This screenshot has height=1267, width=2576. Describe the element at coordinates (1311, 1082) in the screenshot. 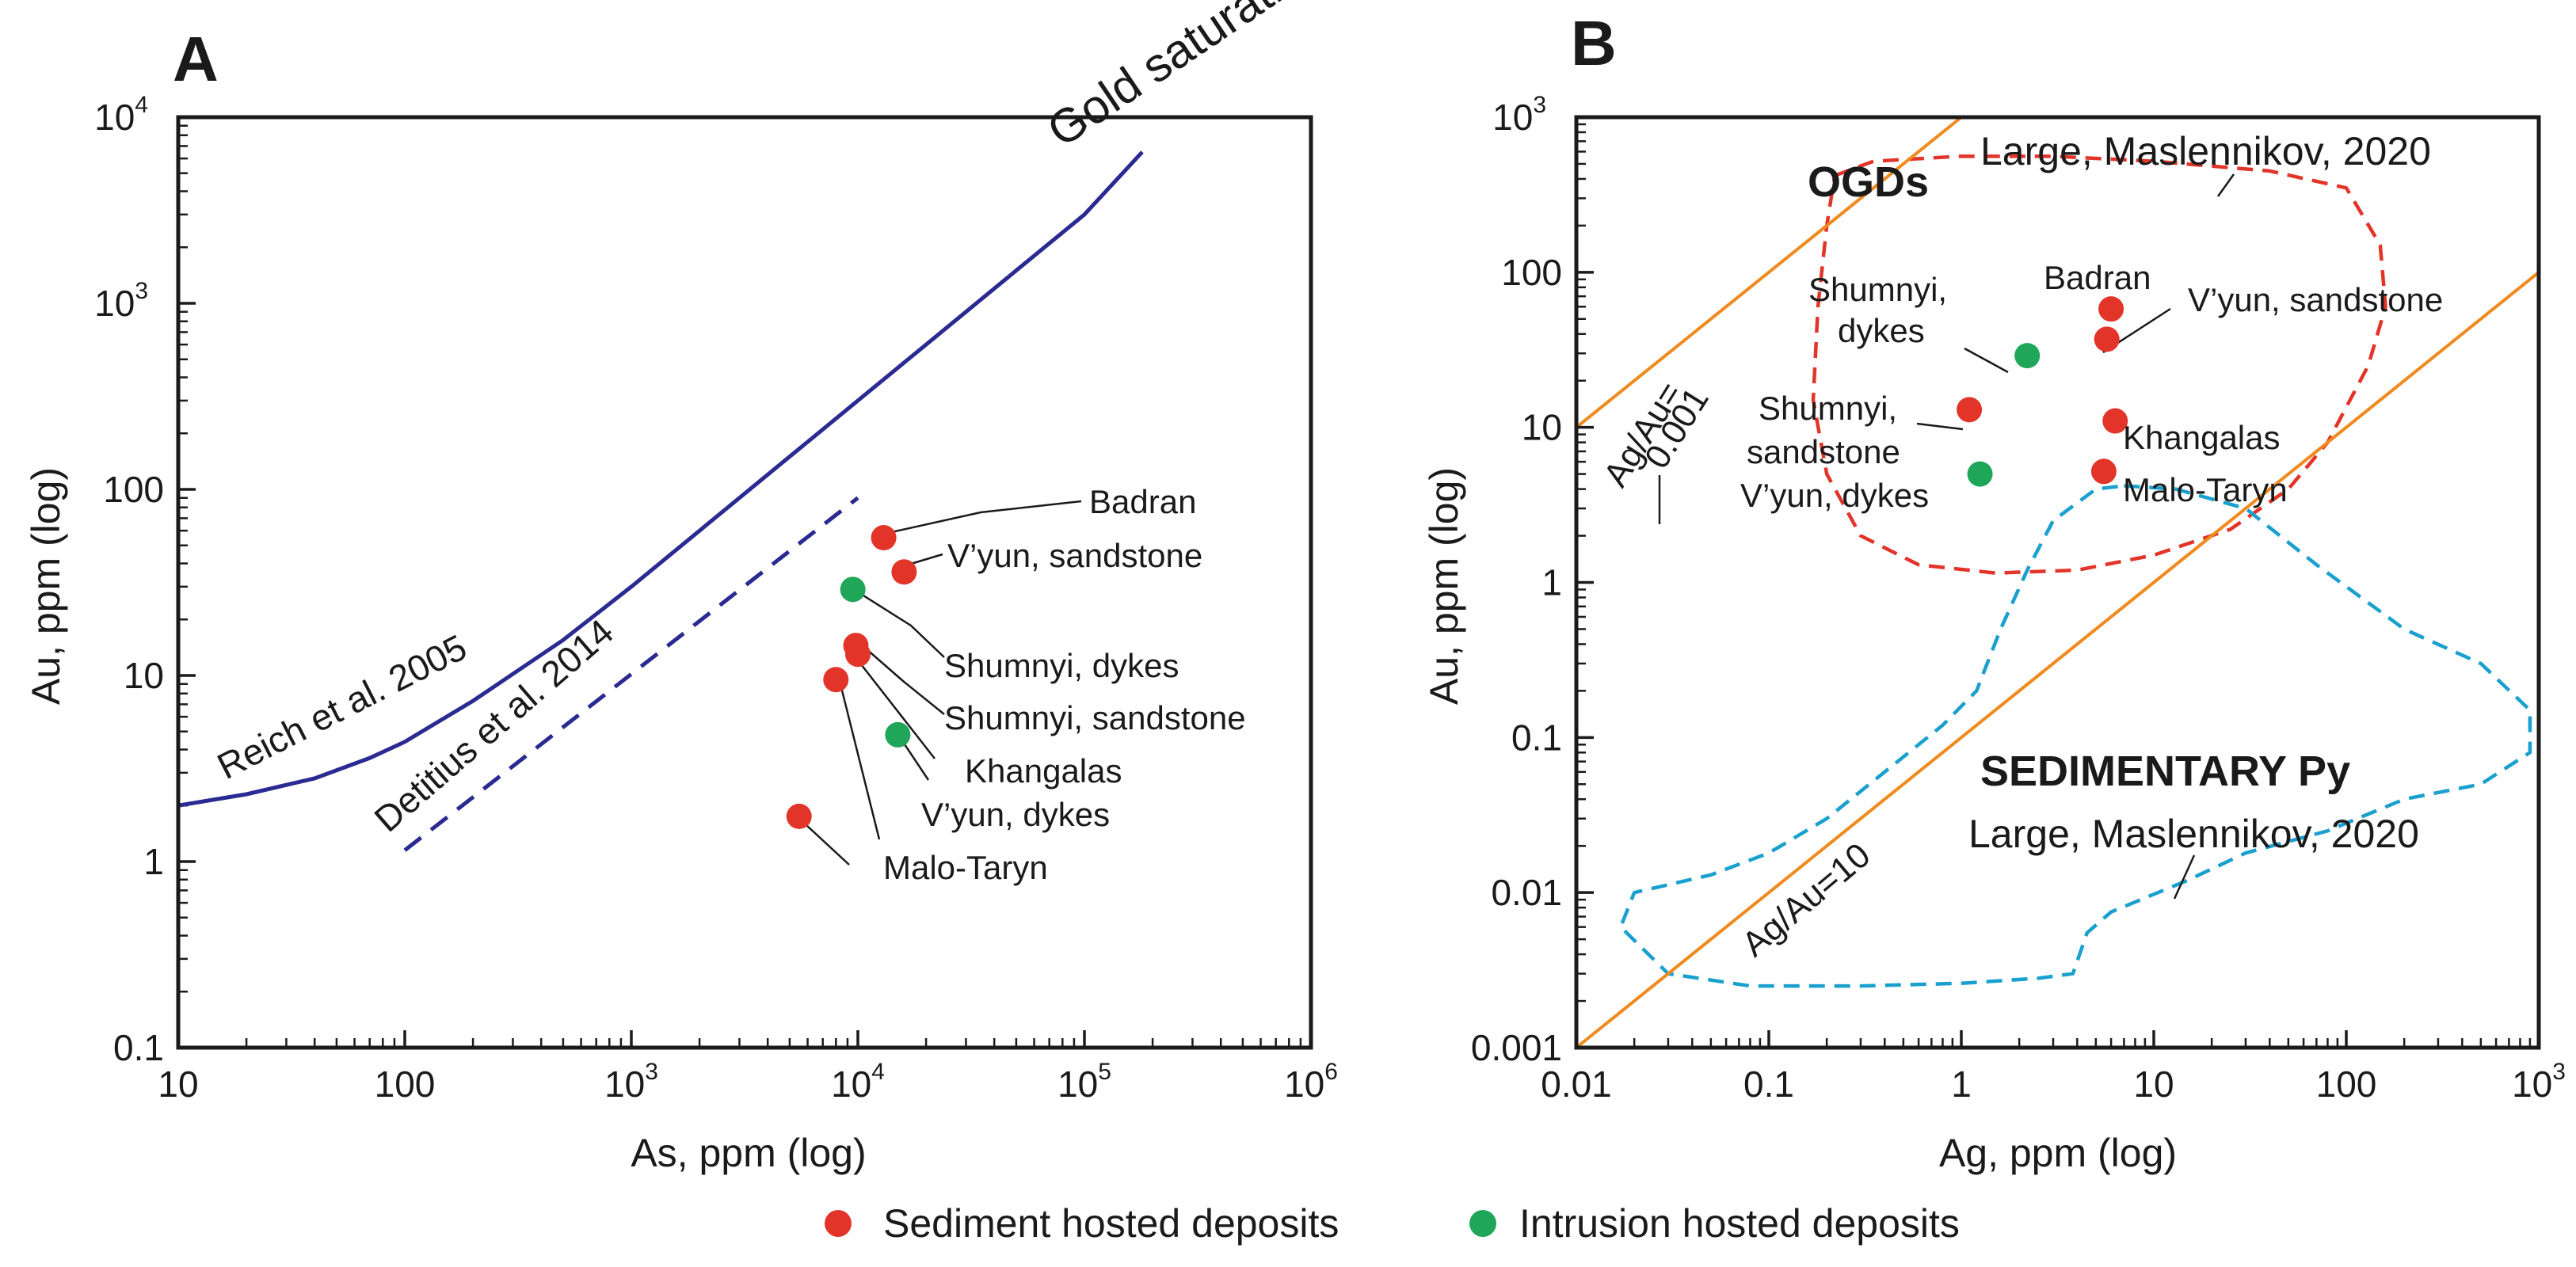

I see `panel-a-x-tick-label: 10⁶` at that location.